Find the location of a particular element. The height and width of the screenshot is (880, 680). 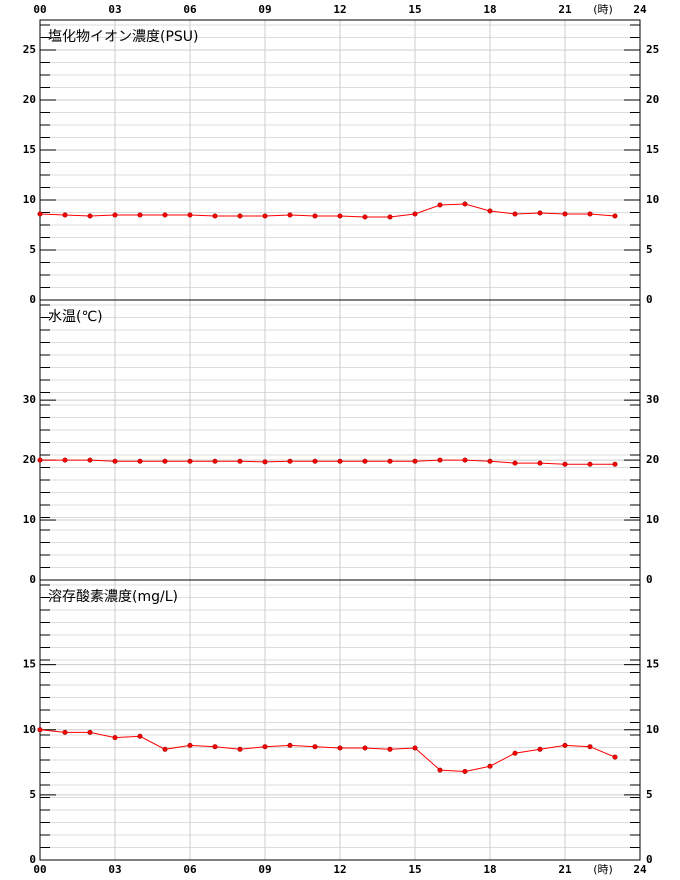

x-tick-label: 24 is located at coordinates (640, 9).